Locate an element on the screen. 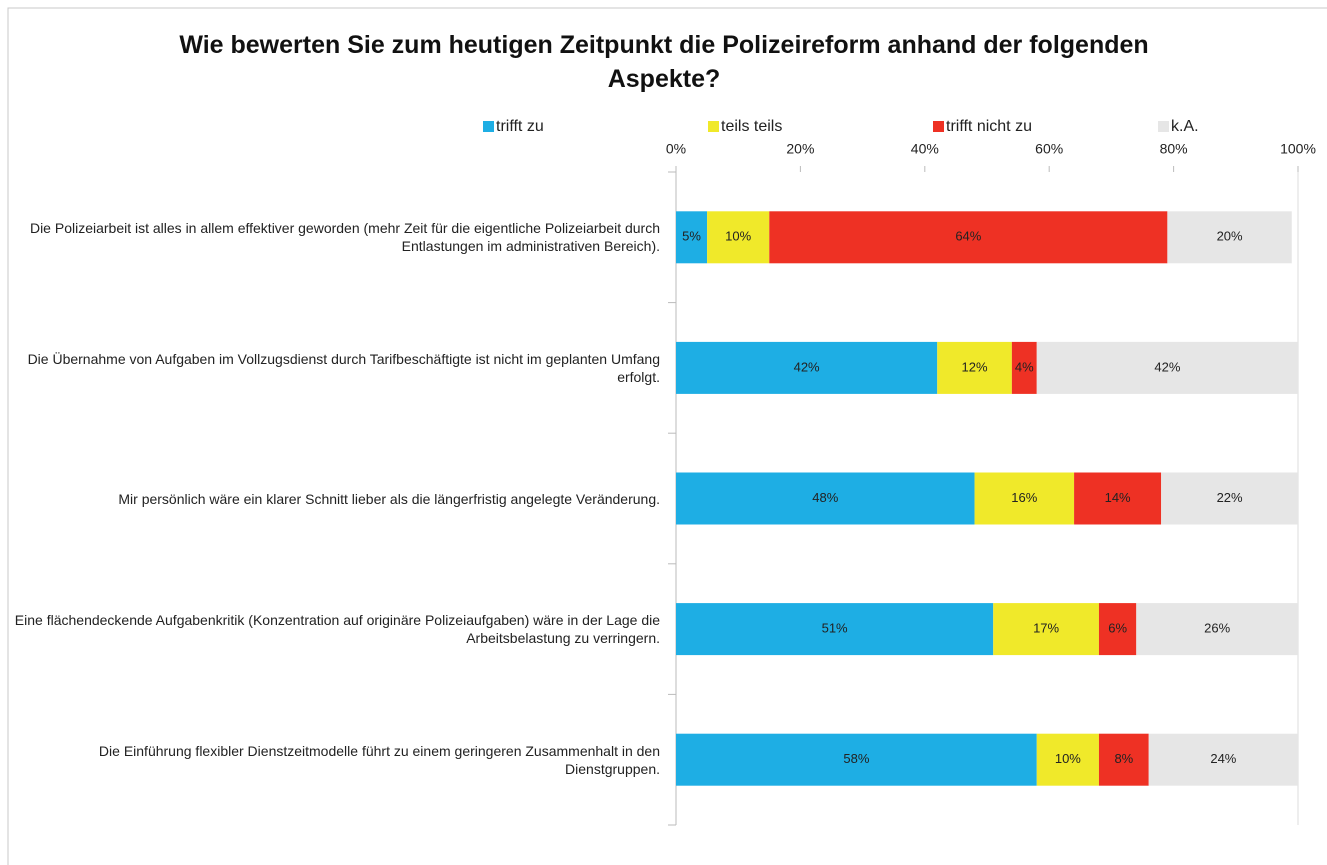  data-label: 48% is located at coordinates (825, 497).